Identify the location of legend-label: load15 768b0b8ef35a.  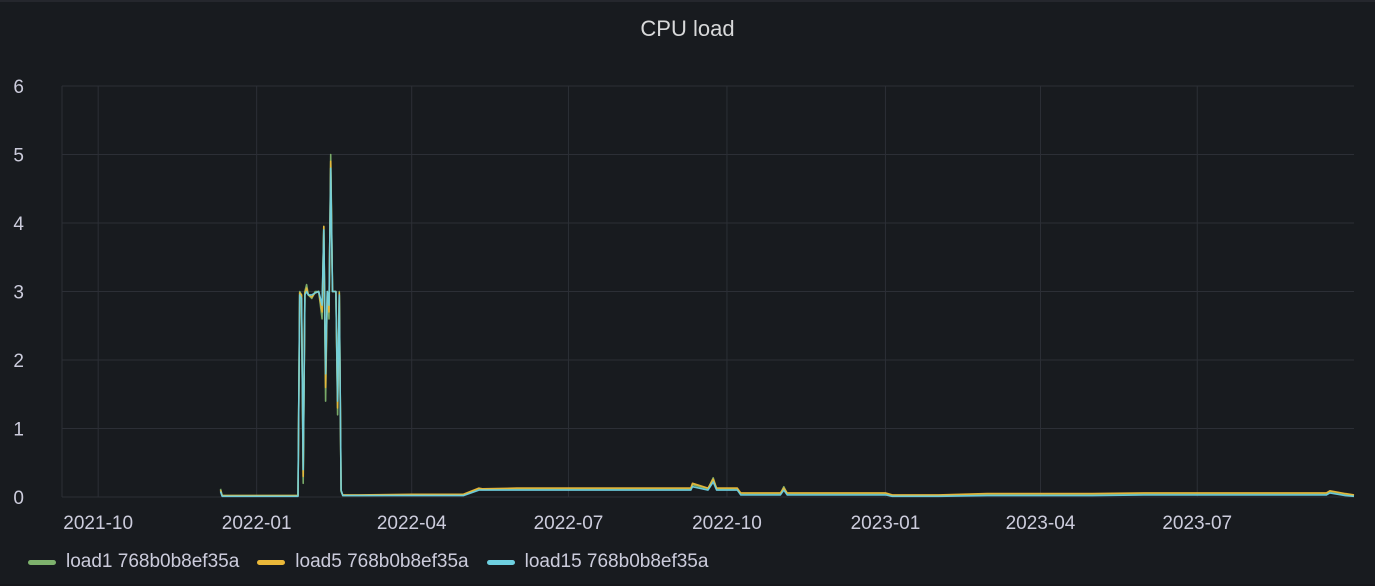
(616, 561).